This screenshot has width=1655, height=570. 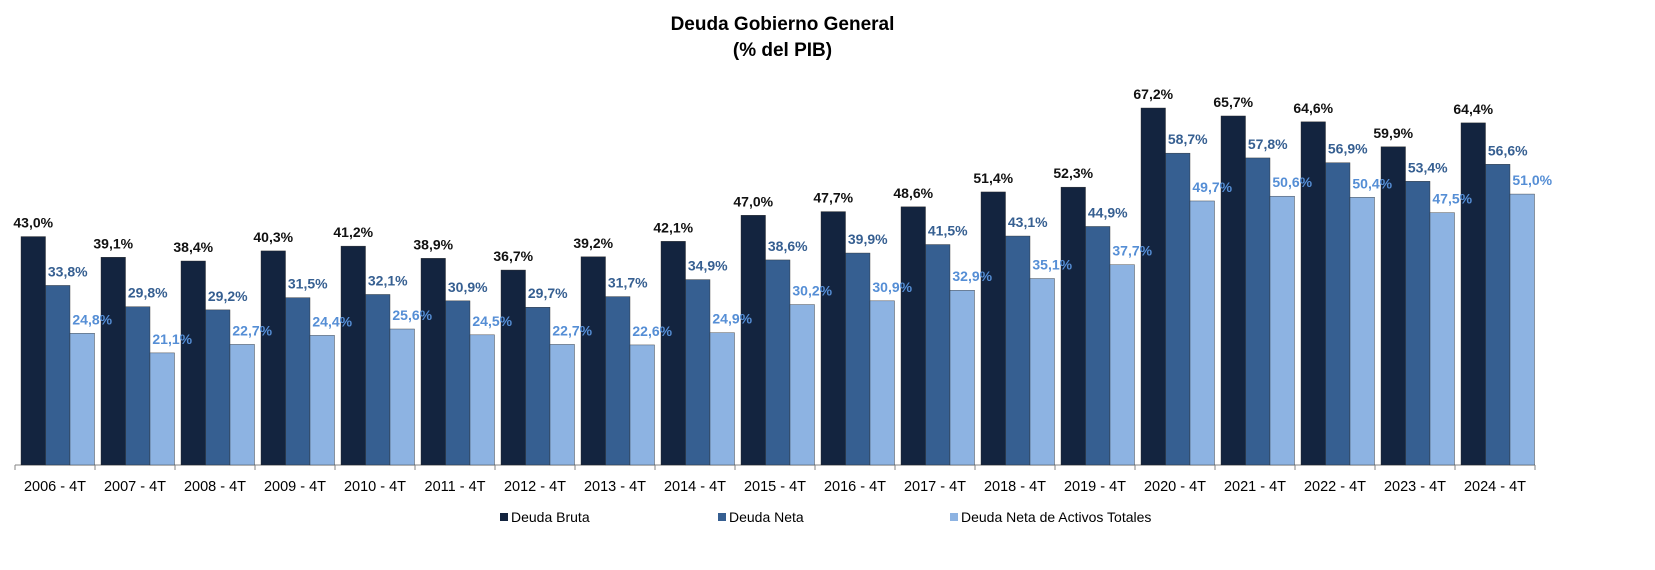 I want to click on data-label: 29,2%, so click(x=228, y=296).